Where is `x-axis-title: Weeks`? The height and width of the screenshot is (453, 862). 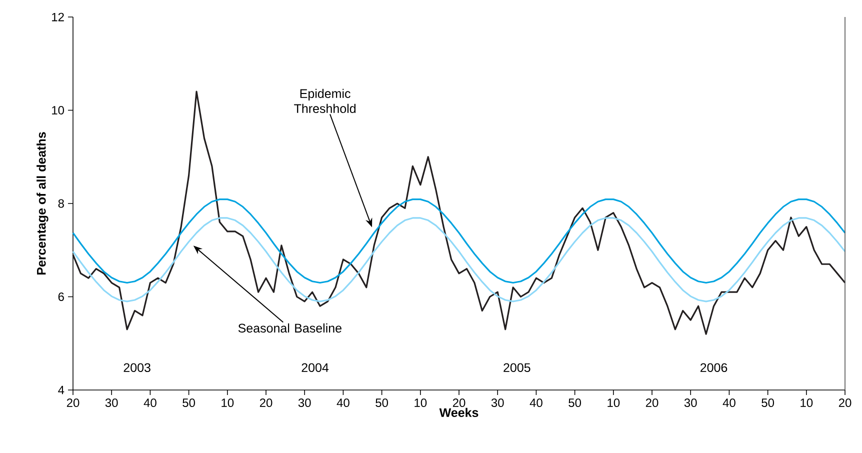
x-axis-title: Weeks is located at coordinates (458, 413).